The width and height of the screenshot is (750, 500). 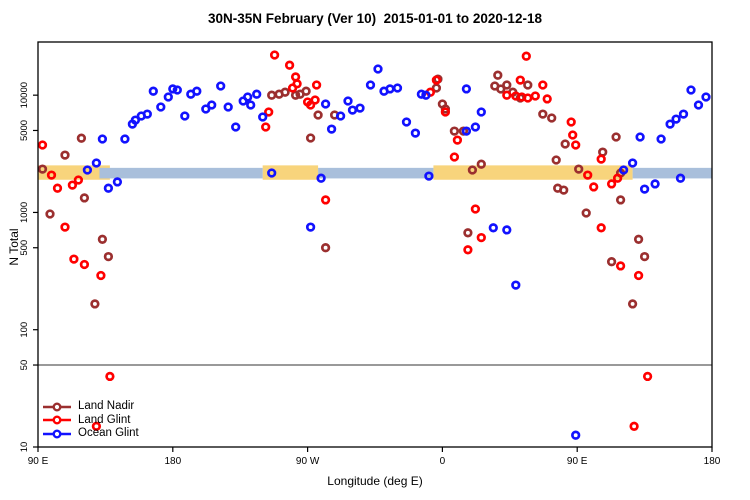 I want to click on x-tick-label: 90 E, so click(x=38, y=461).